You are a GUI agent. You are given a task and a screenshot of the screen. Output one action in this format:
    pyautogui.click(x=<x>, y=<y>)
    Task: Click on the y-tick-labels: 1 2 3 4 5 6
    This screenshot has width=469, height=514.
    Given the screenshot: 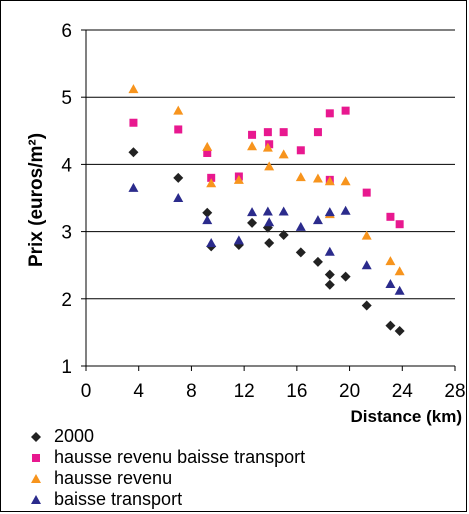 What is the action you would take?
    pyautogui.click(x=73, y=199)
    